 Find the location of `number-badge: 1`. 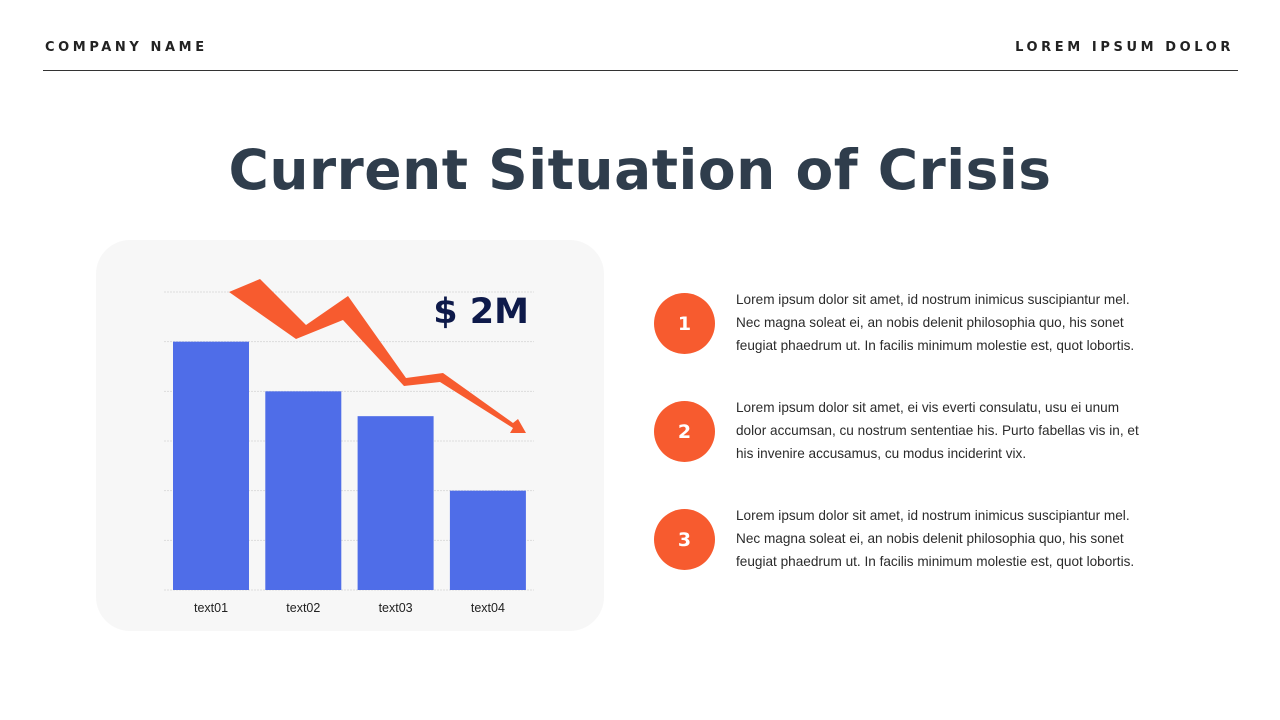

number-badge: 1 is located at coordinates (684, 323).